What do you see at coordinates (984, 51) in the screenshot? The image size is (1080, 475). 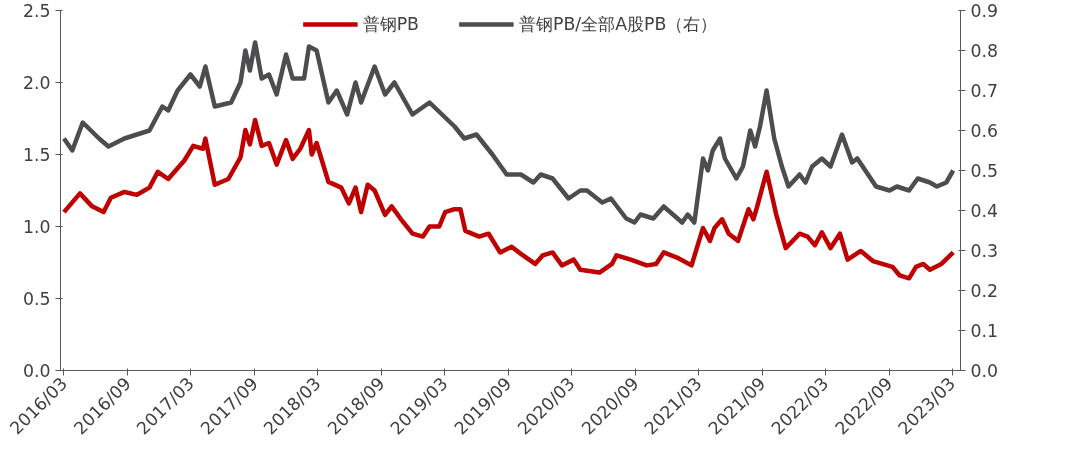 I see `y2-tick-label: 0.8` at bounding box center [984, 51].